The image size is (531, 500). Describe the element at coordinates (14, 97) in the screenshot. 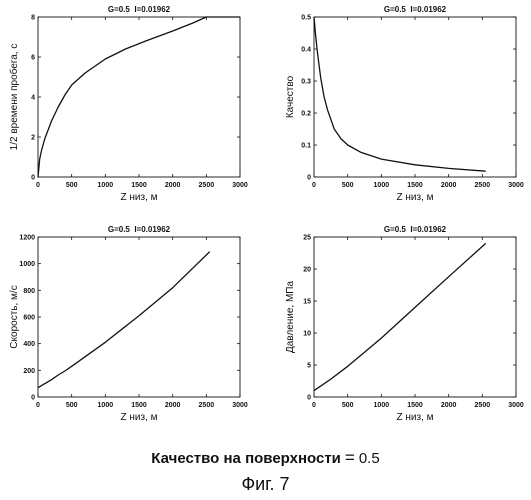

I see `y-axis-label: 1/2 времени пробега, с` at that location.